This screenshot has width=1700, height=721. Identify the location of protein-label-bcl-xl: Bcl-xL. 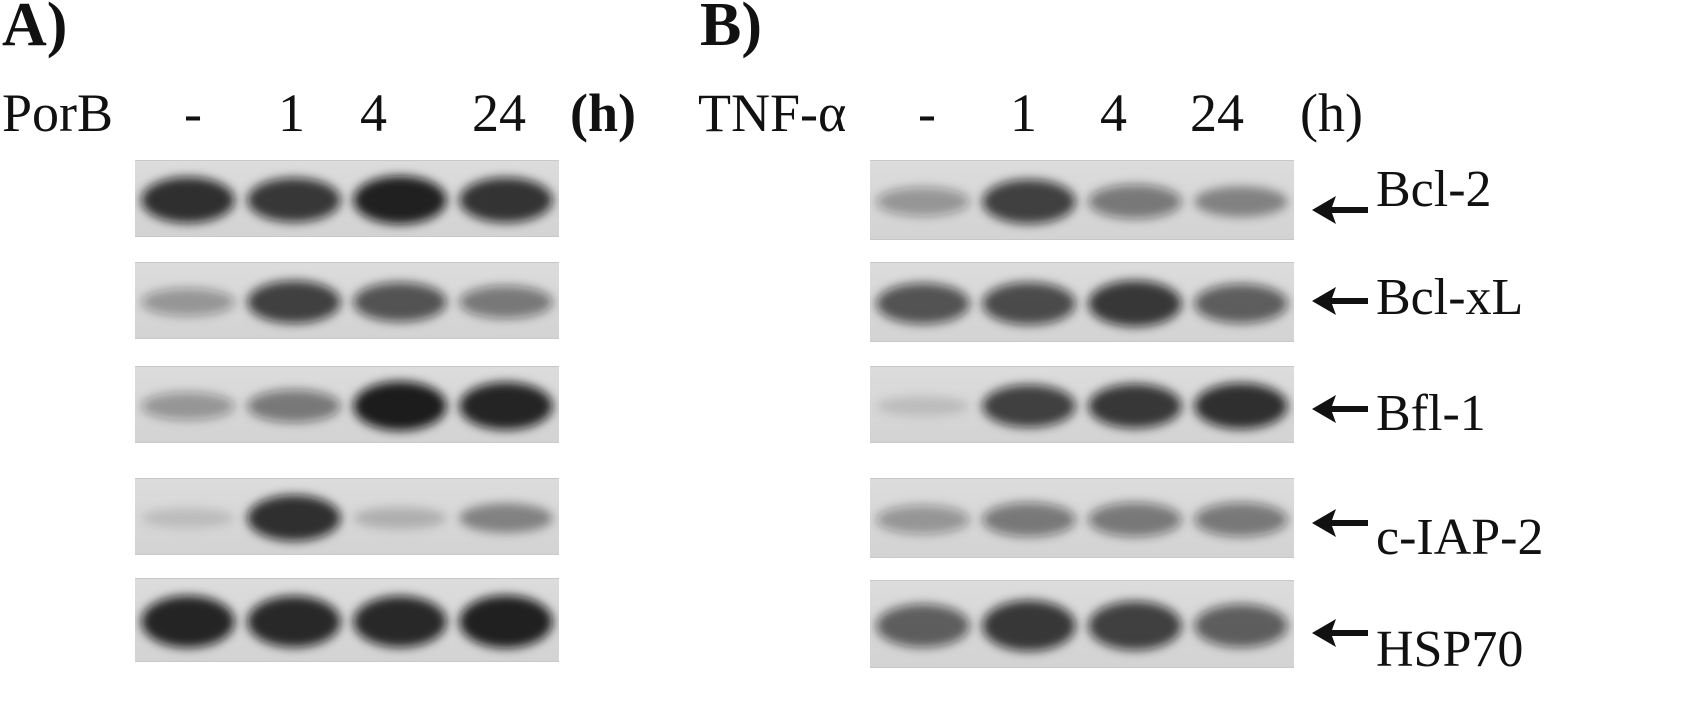
(1450, 297).